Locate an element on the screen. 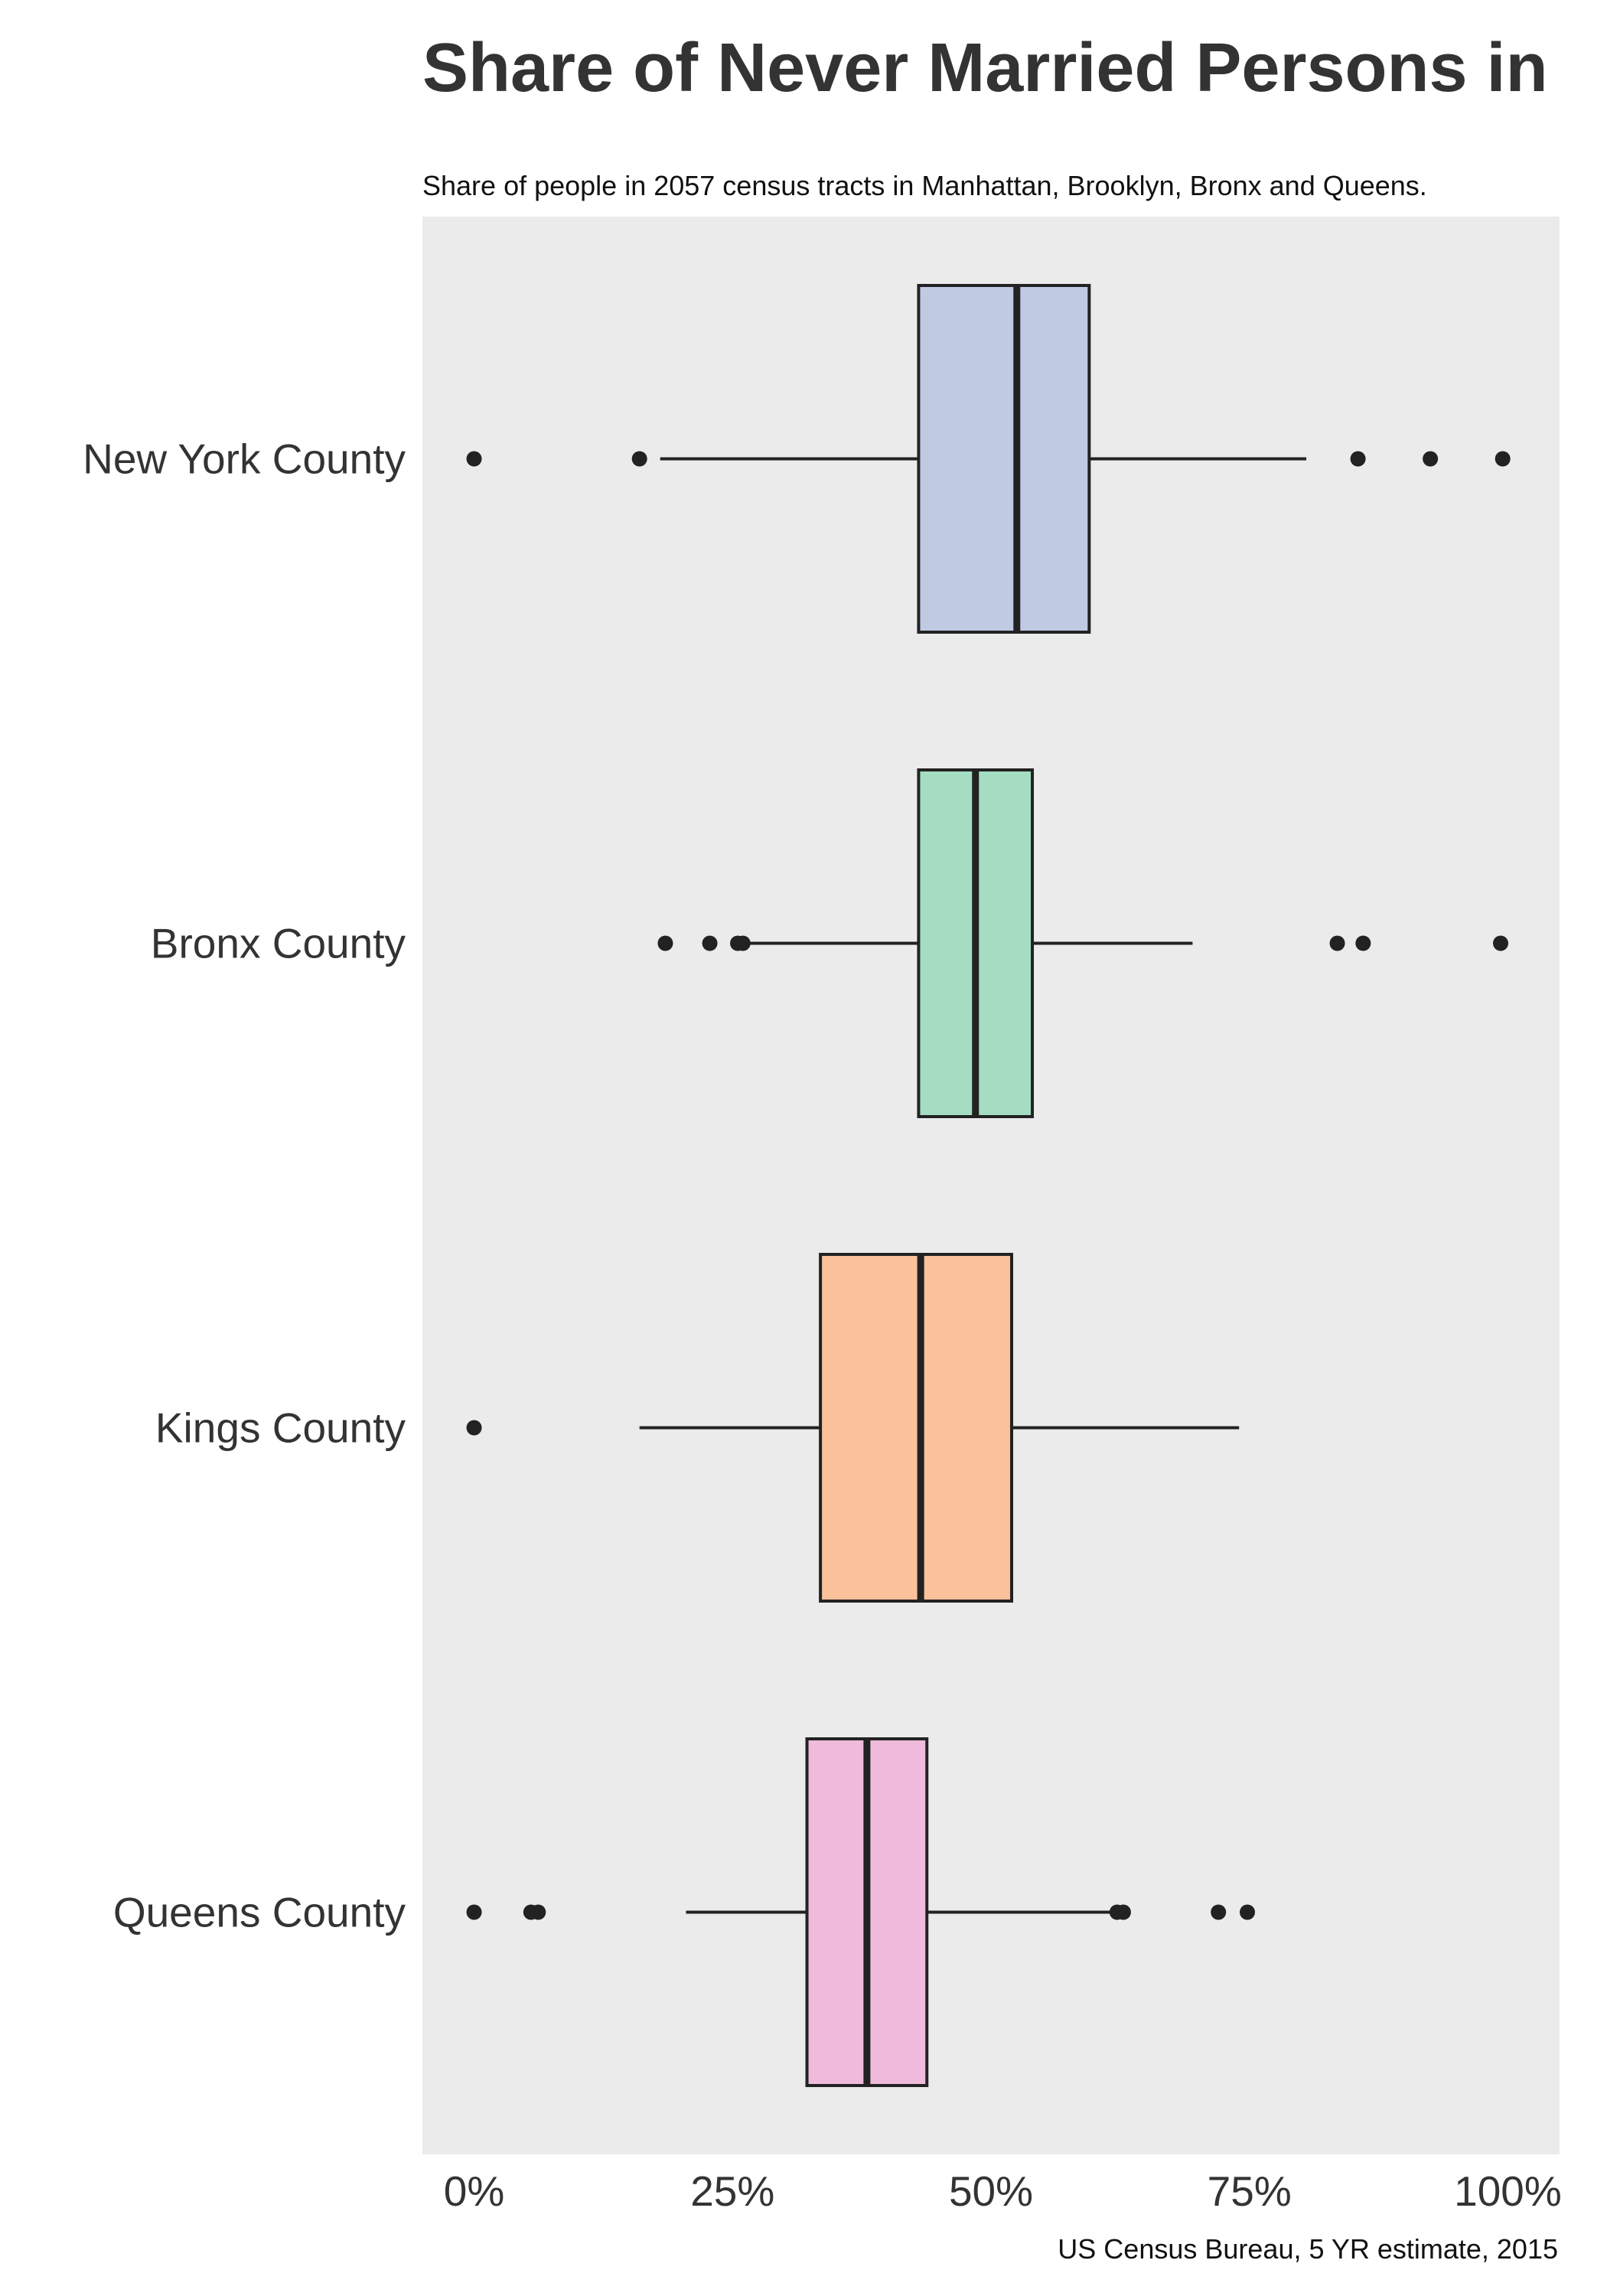  x-tick-label: 100% is located at coordinates (1508, 2191).